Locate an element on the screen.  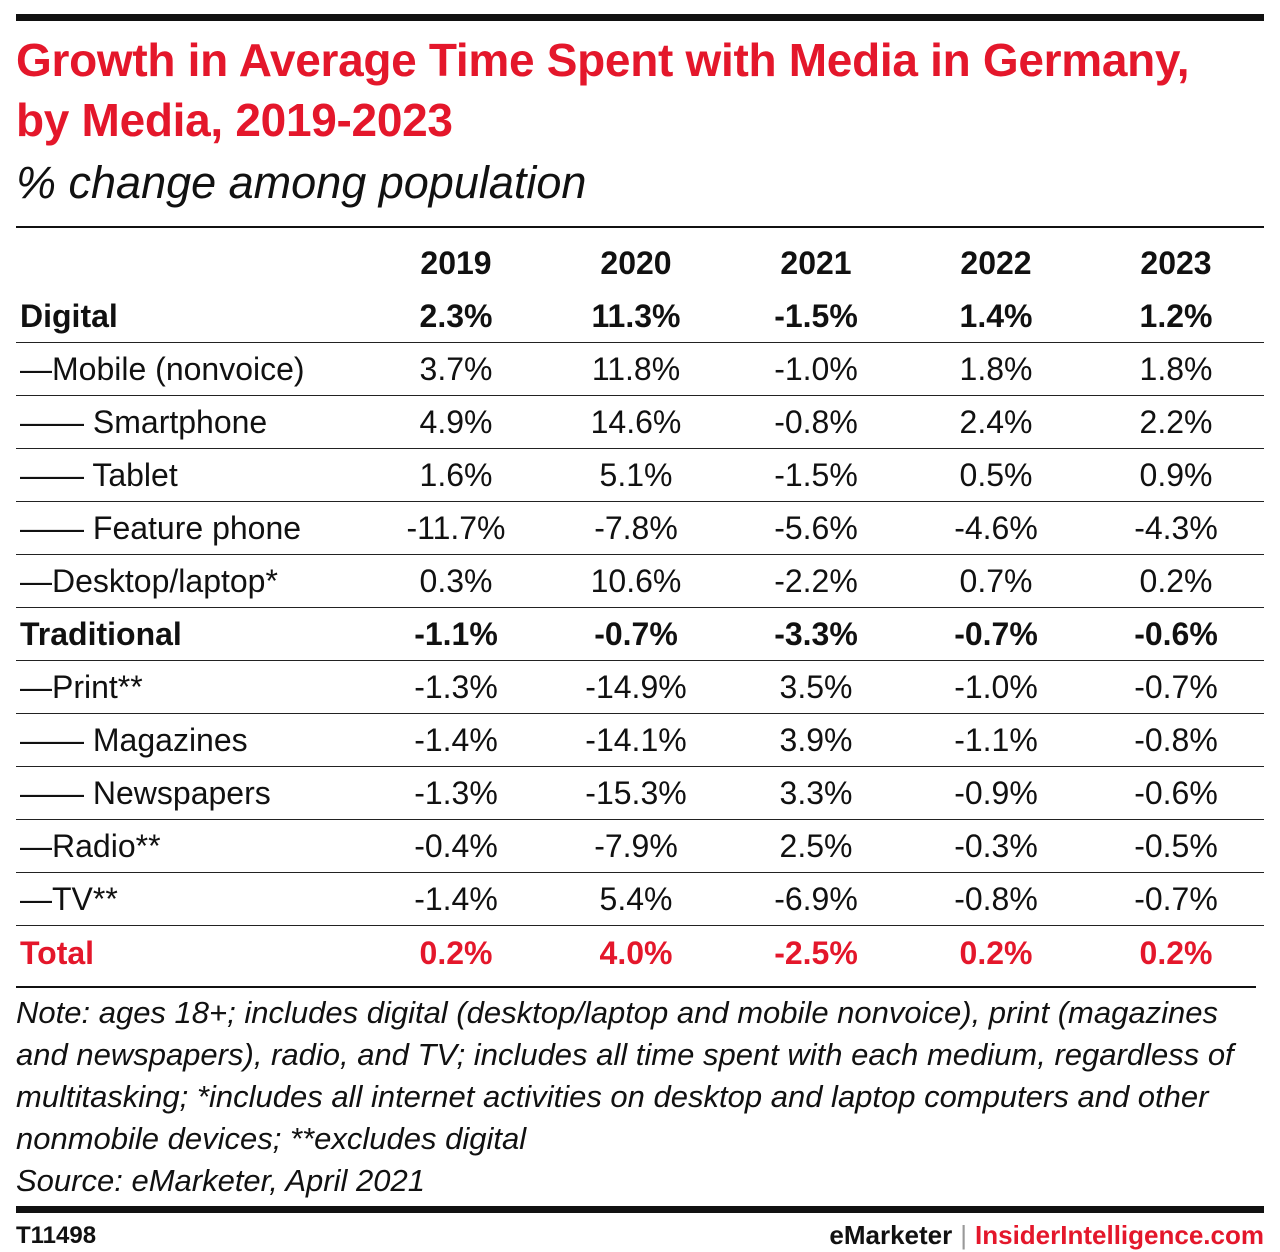
table-cell: -3.3% is located at coordinates (816, 634).